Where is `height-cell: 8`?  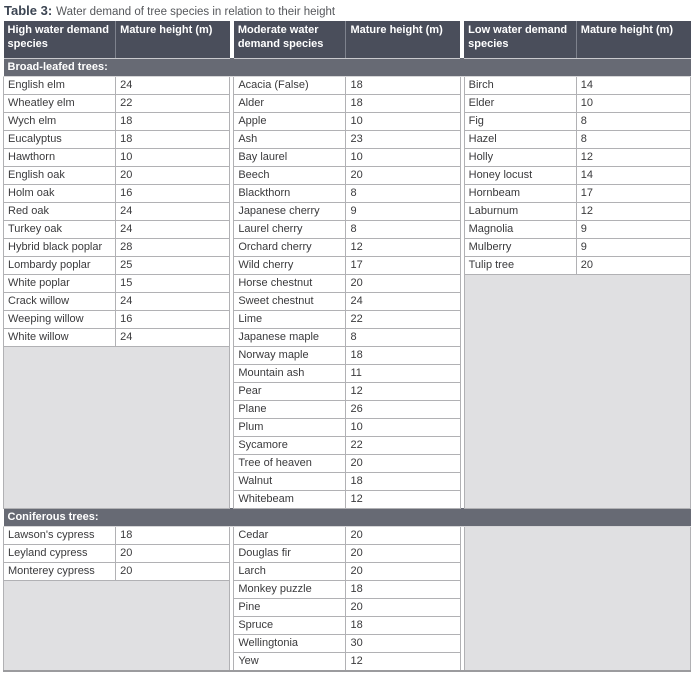 height-cell: 8 is located at coordinates (403, 337).